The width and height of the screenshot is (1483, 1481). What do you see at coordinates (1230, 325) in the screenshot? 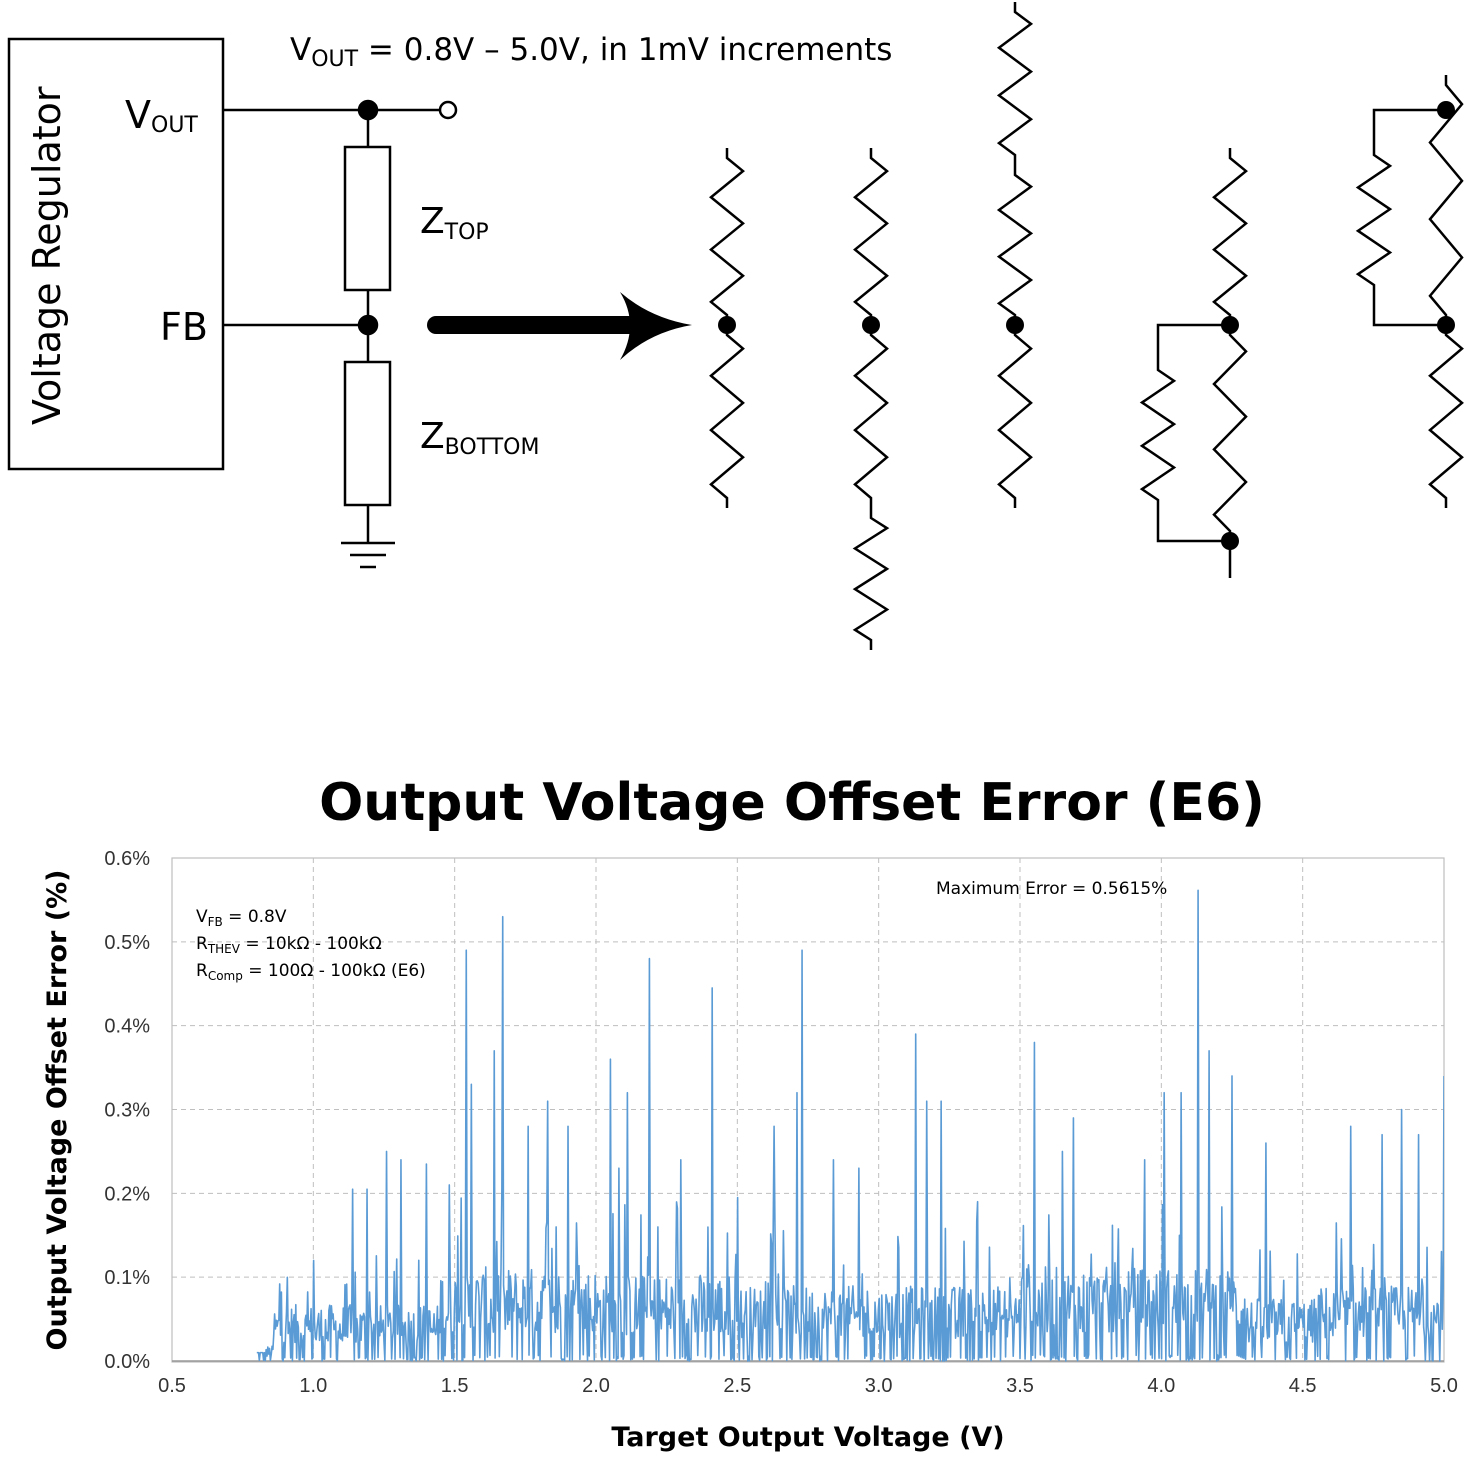
I see `net4-node` at bounding box center [1230, 325].